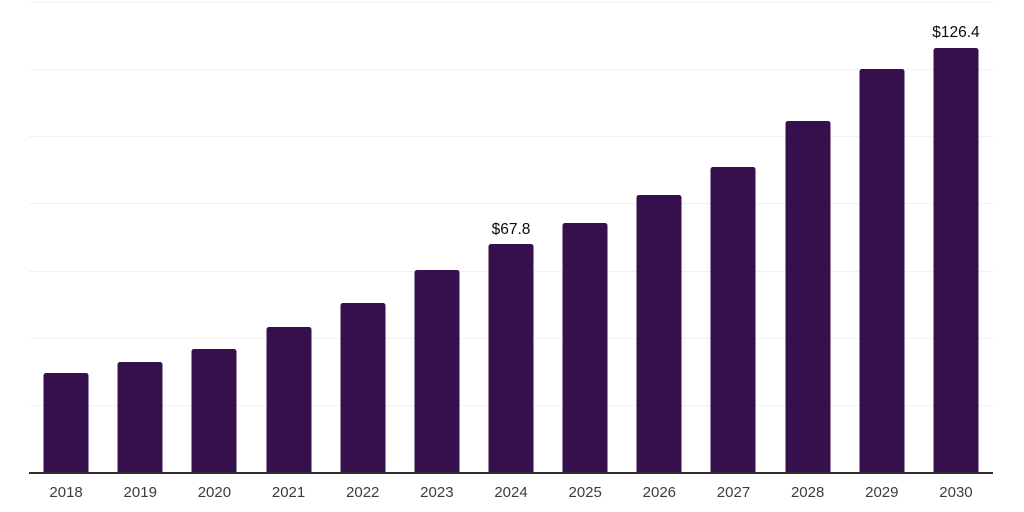 The height and width of the screenshot is (512, 1024). What do you see at coordinates (289, 399) in the screenshot?
I see `bar-2021` at bounding box center [289, 399].